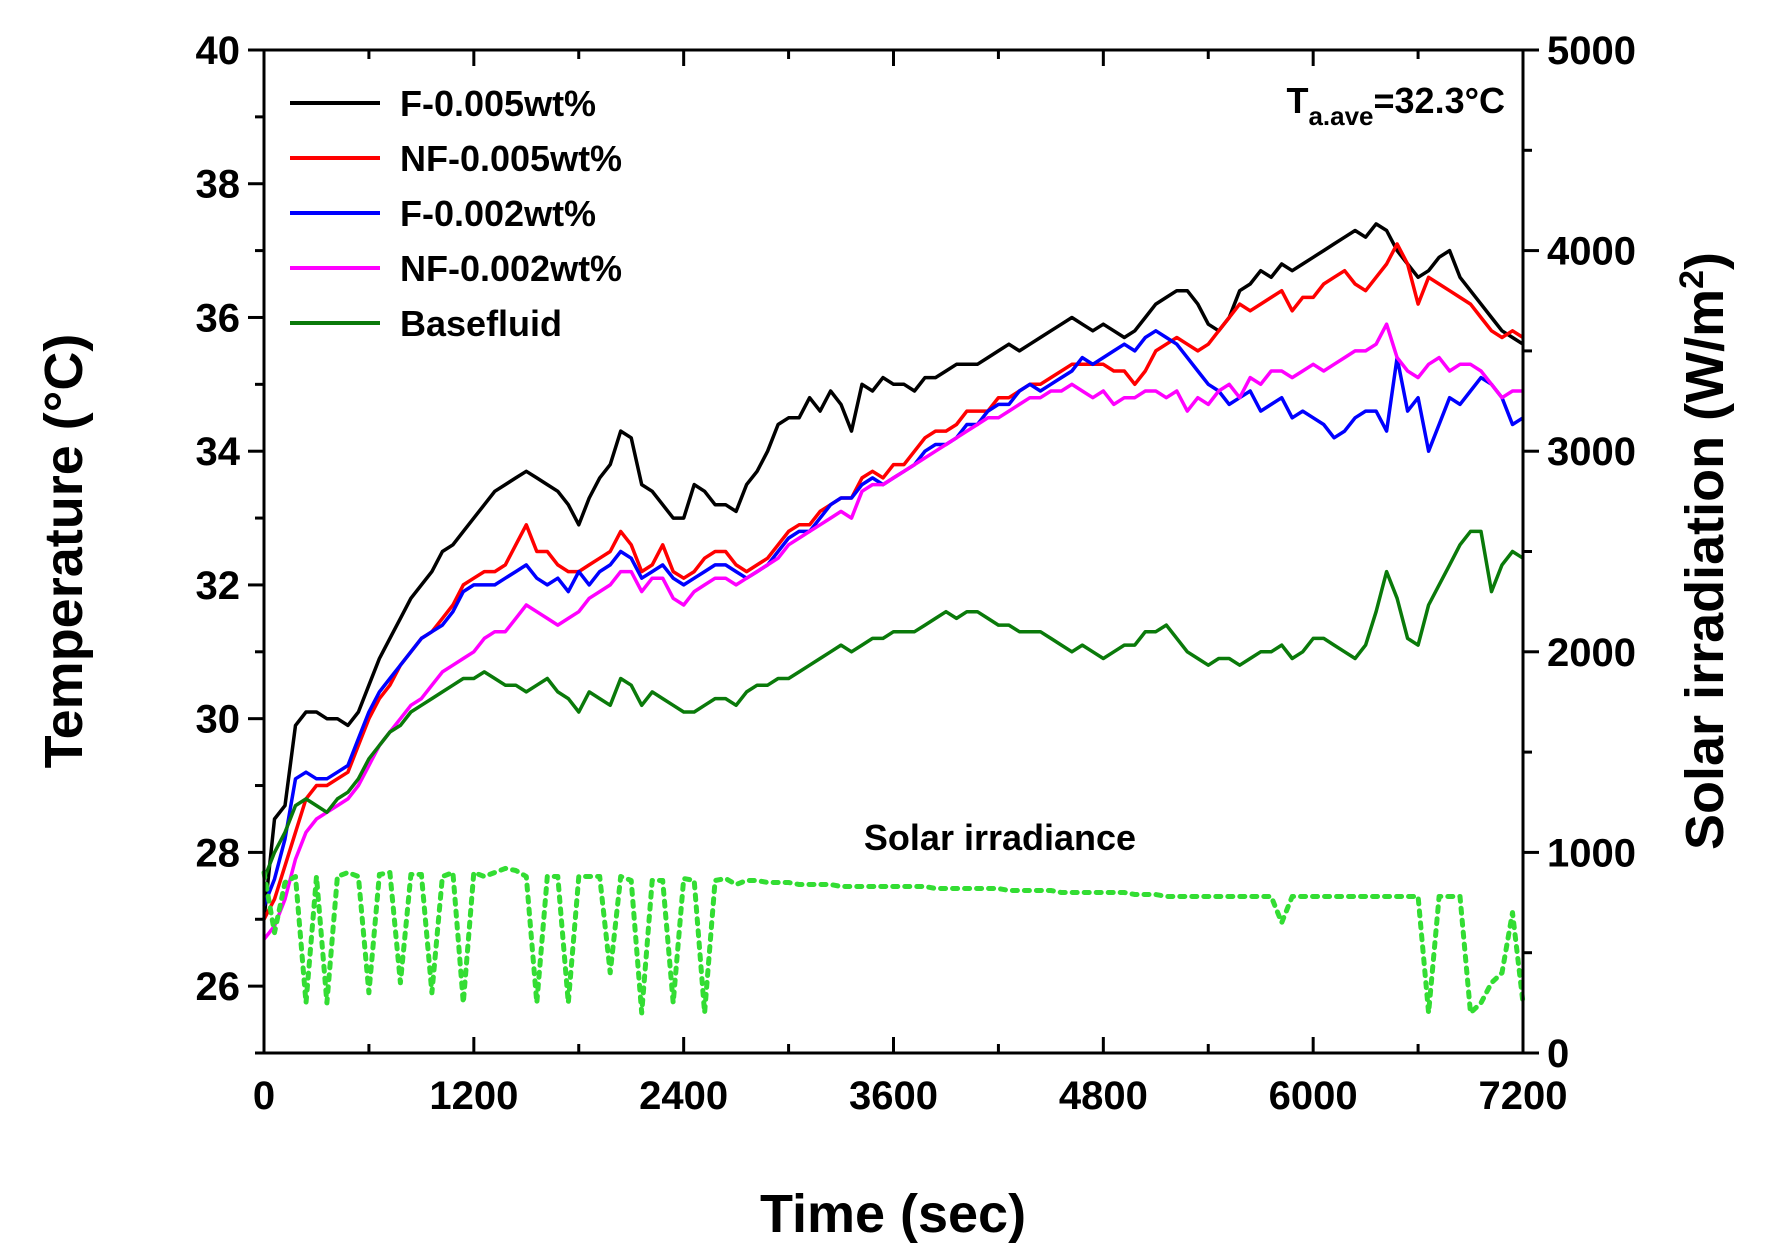  What do you see at coordinates (1313, 1096) in the screenshot?
I see `x-tick-label: 6000` at bounding box center [1313, 1096].